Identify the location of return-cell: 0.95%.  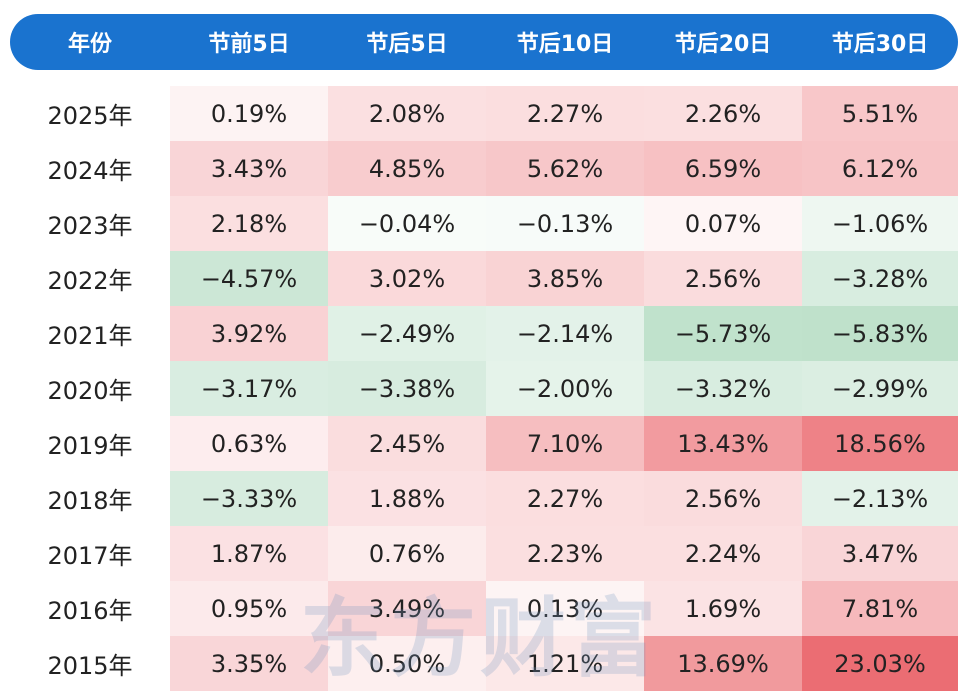
(249, 608).